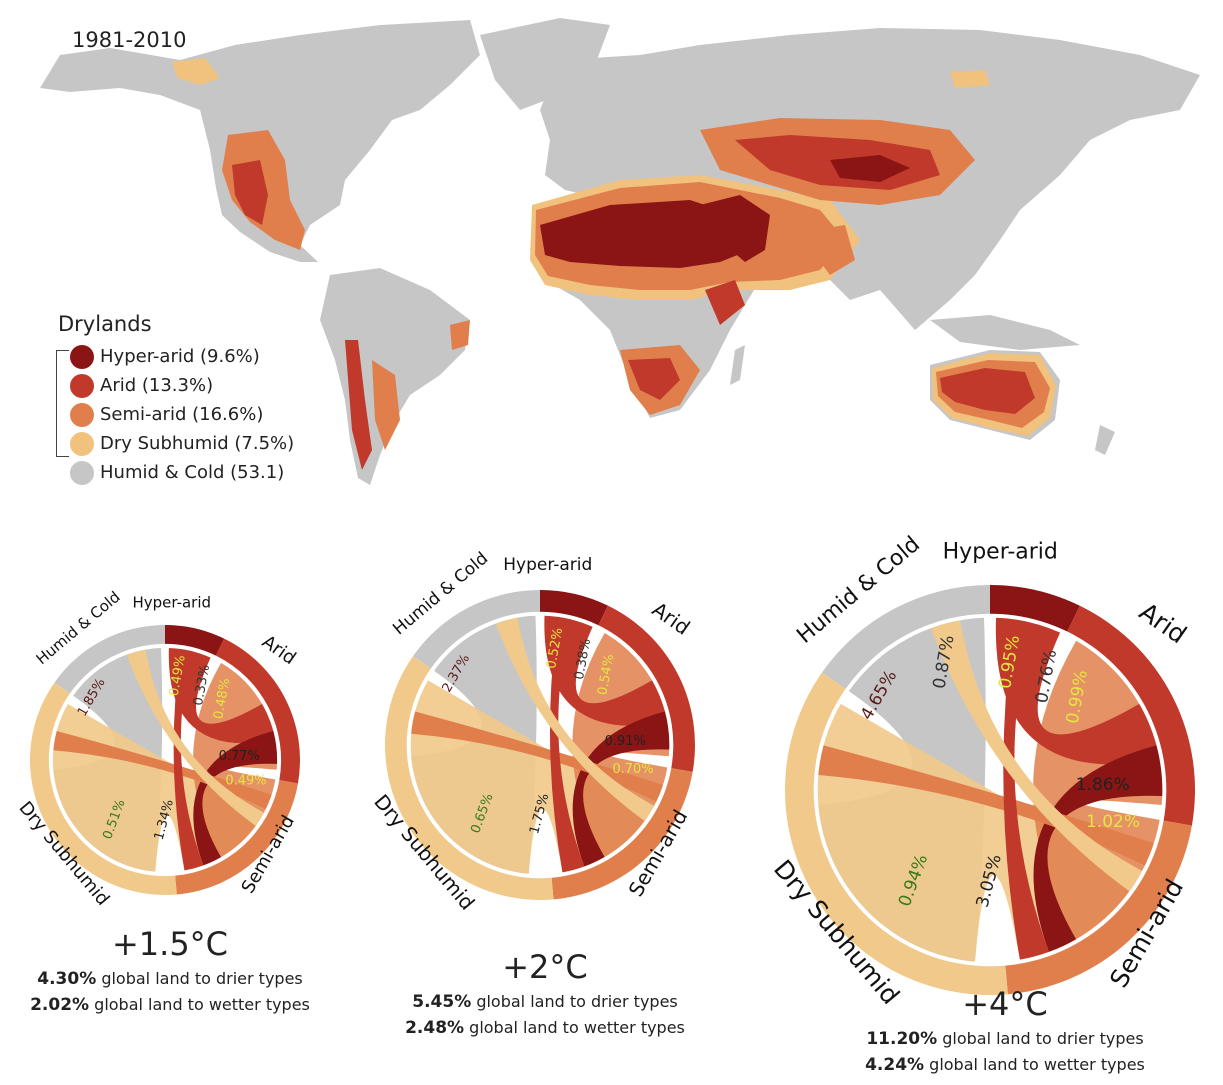 The height and width of the screenshot is (1085, 1223). I want to click on flow-value-label: 0.54%, so click(606, 674).